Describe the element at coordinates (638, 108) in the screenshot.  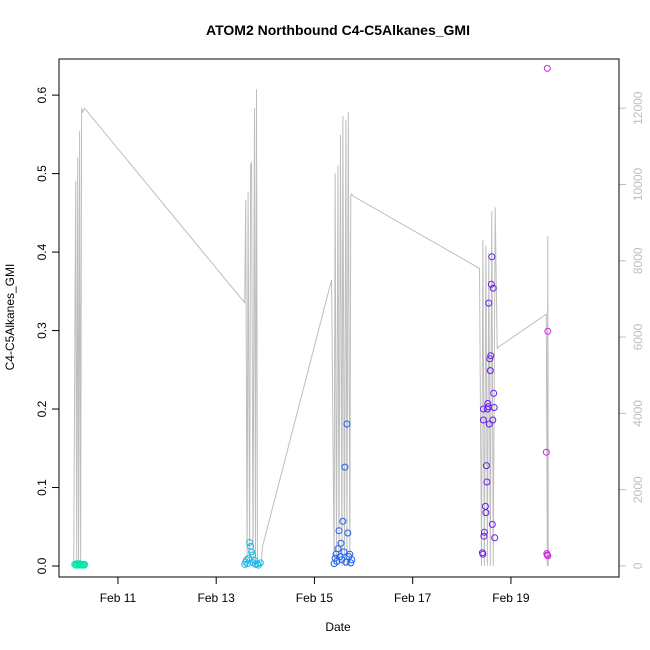
I see `y2-tick-label: 12000` at that location.